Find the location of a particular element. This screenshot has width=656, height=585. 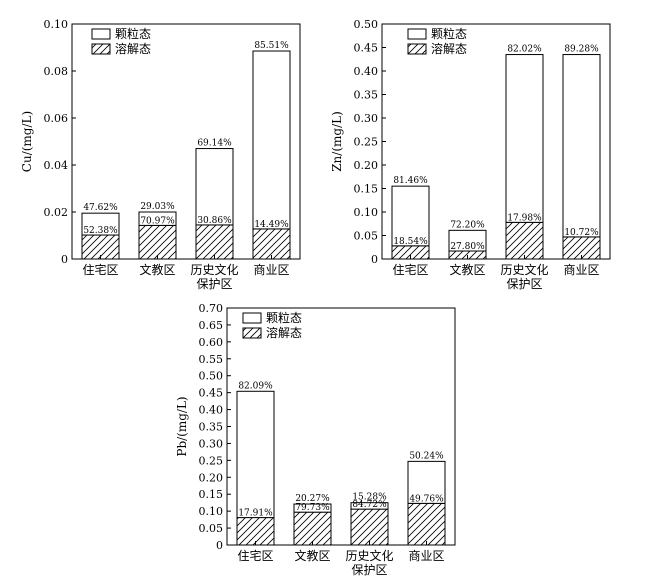

zn-legend-label-dissolved: 溶解态 is located at coordinates (449, 48).